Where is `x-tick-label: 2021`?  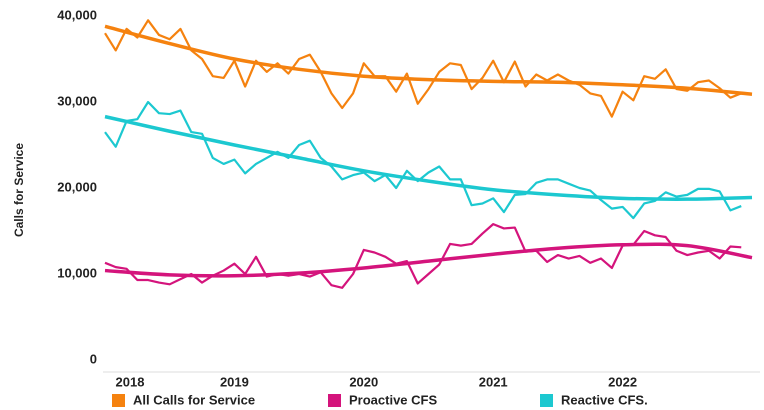 x-tick-label: 2021 is located at coordinates (493, 381).